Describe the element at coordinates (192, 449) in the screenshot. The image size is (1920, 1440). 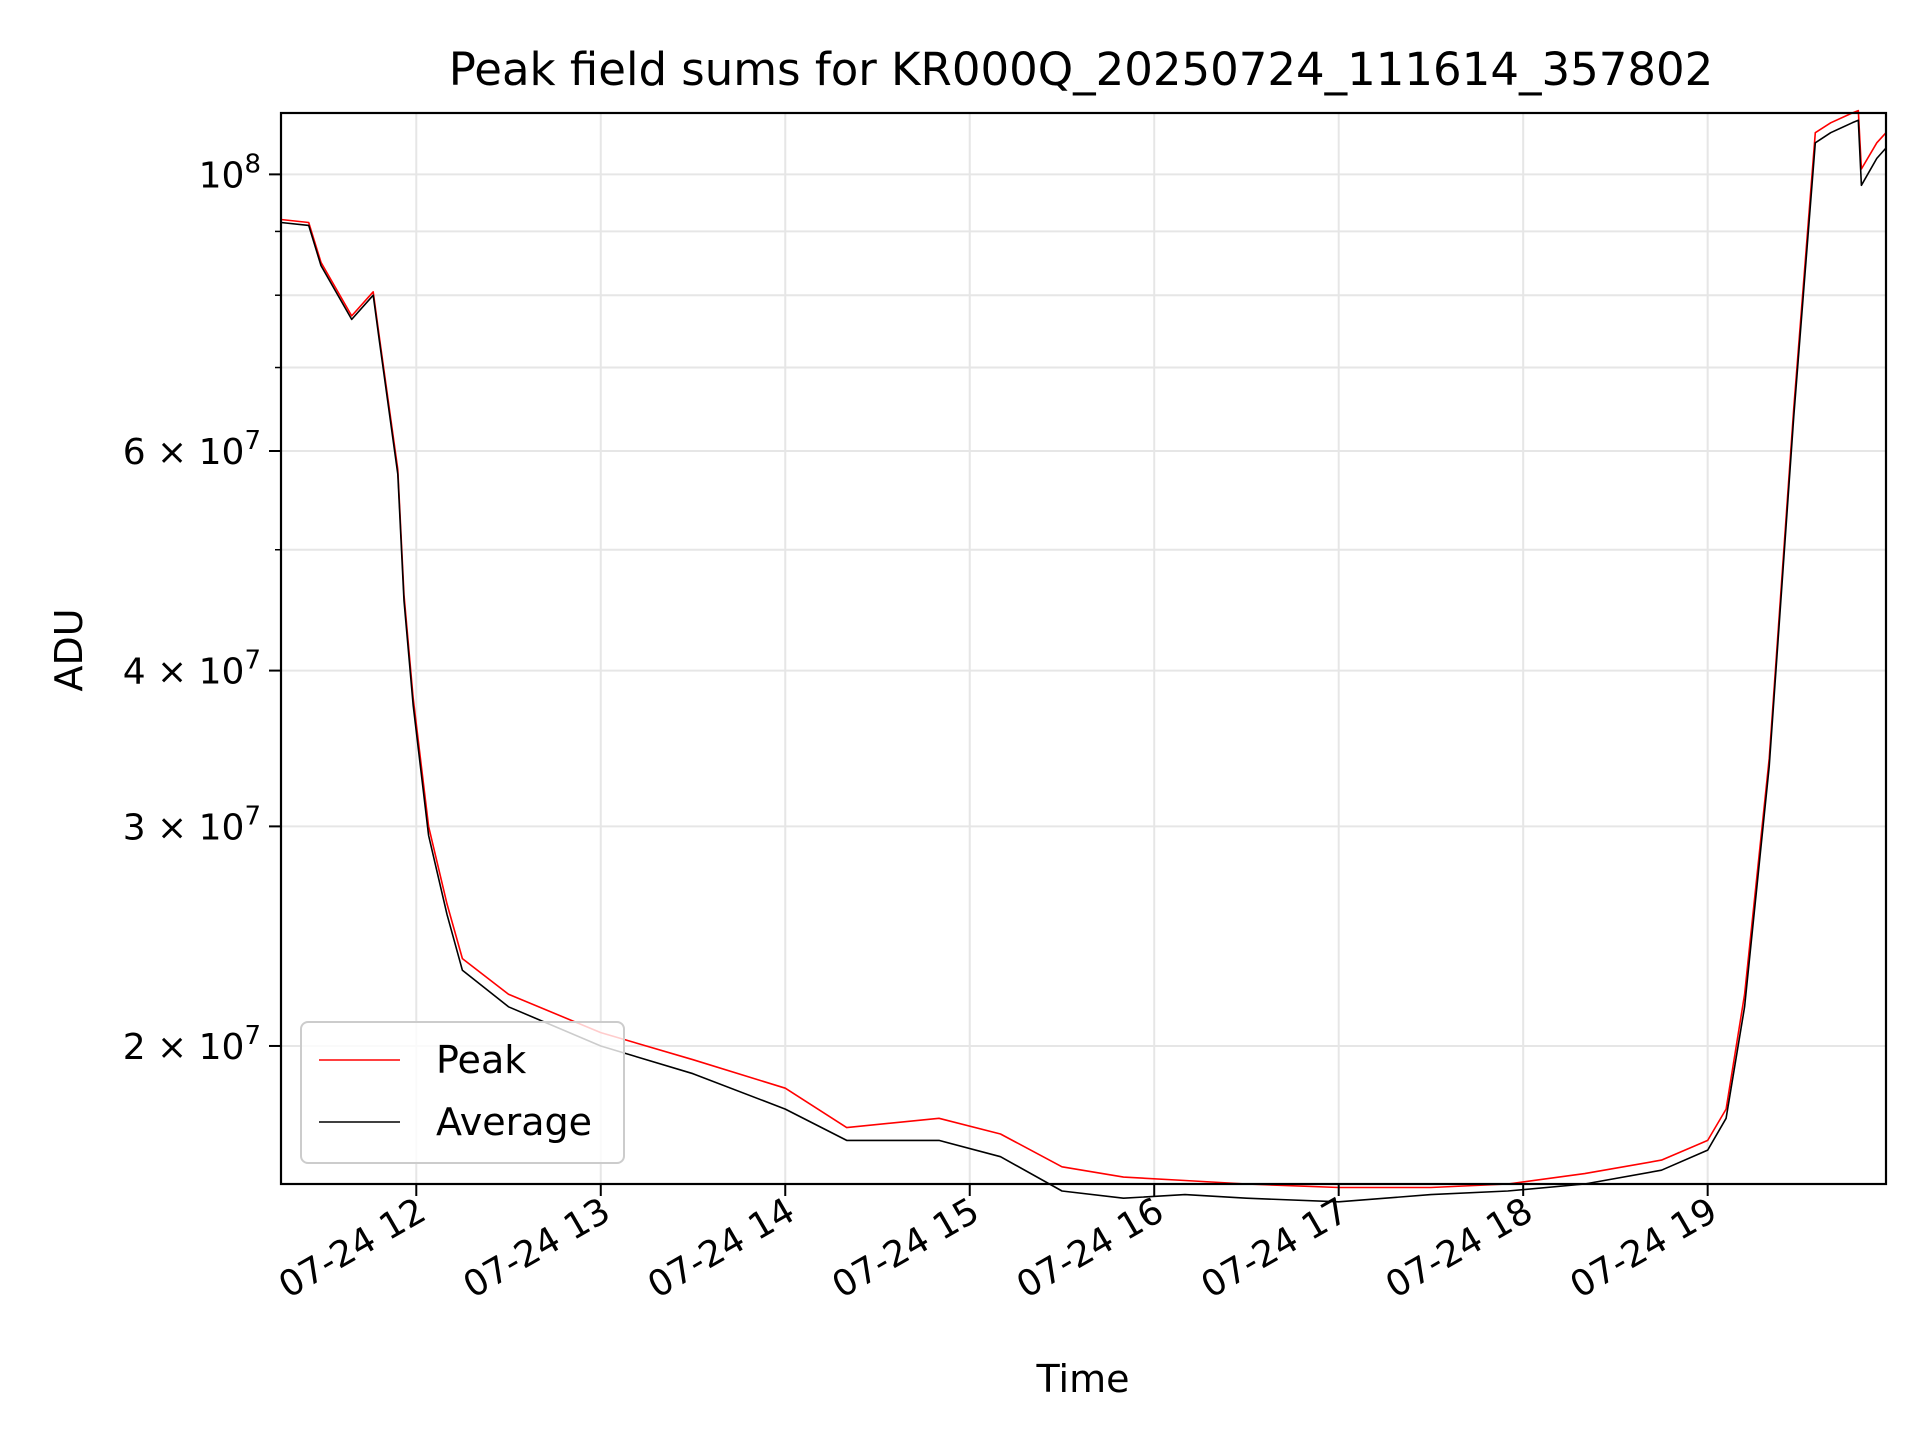
I see `y-tick-label: 6 × 107` at that location.